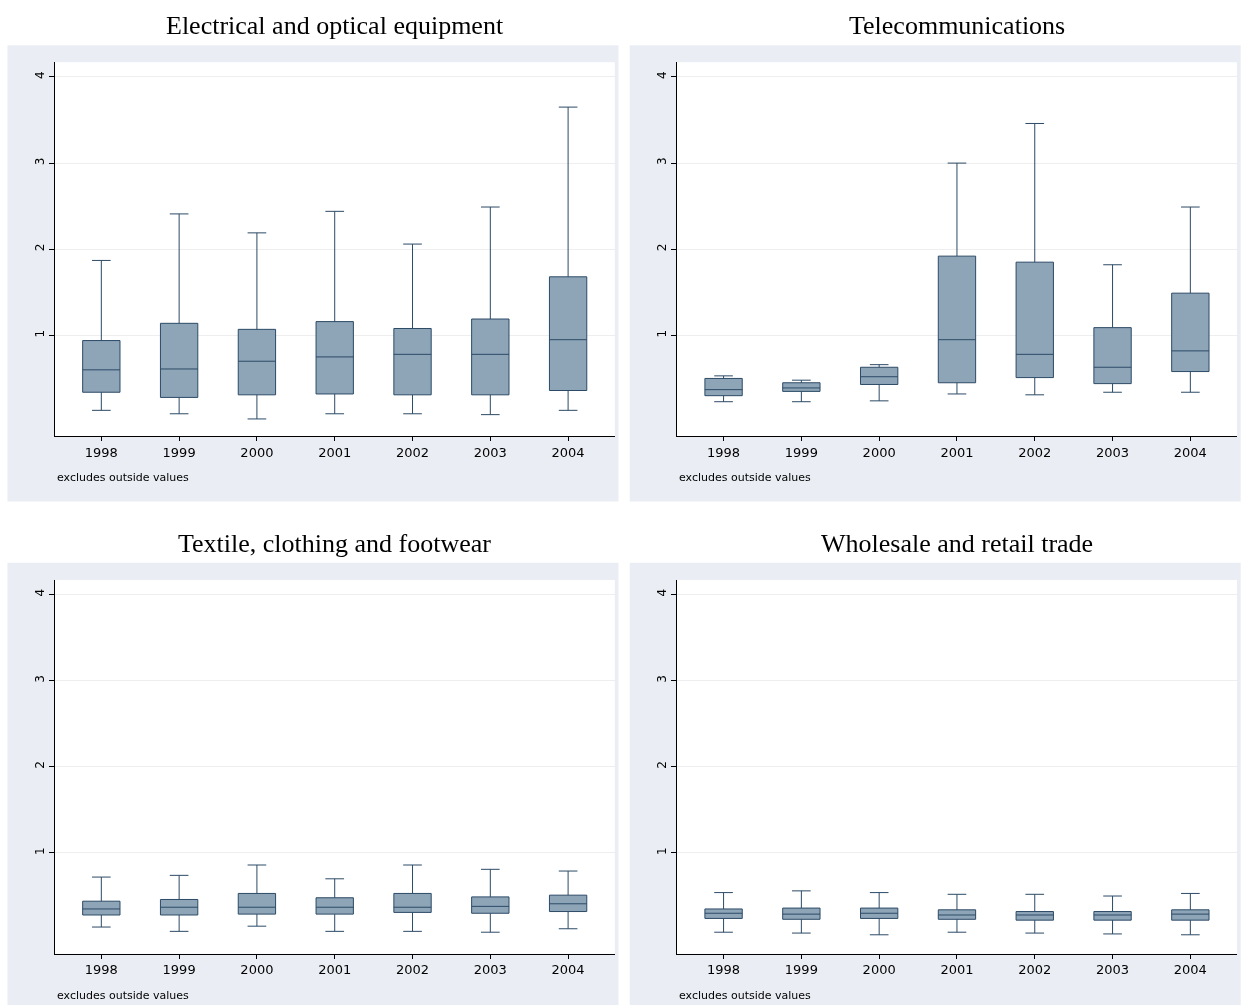 This screenshot has height=1005, width=1242. Describe the element at coordinates (957, 25) in the screenshot. I see `chart-title: Telecommunications` at that location.